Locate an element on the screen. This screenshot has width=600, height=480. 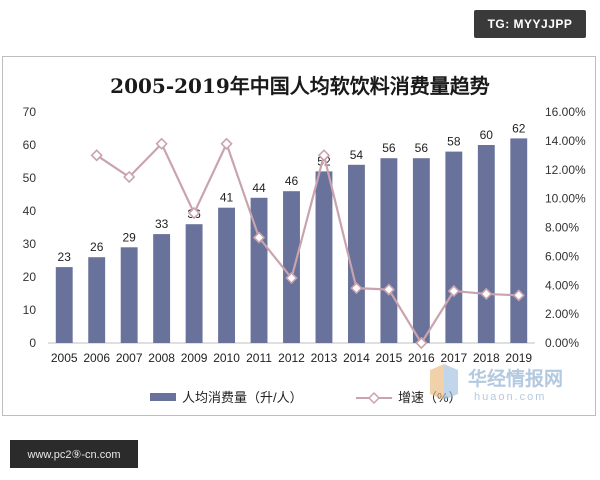
y-right-tick-label: 16.00% is located at coordinates (565, 112).